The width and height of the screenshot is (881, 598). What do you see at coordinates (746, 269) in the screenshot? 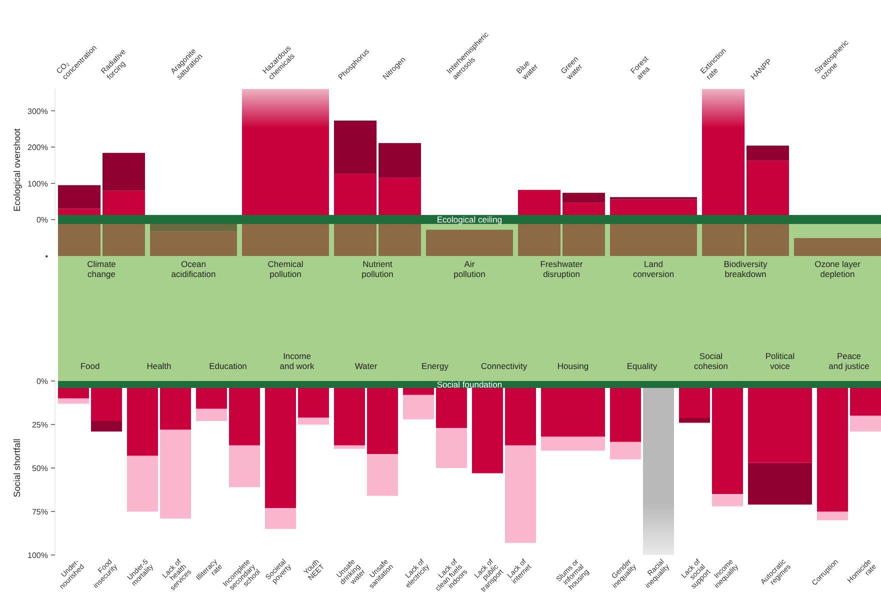
I see `x-tick-label: Biodiversity breakdown` at bounding box center [746, 269].